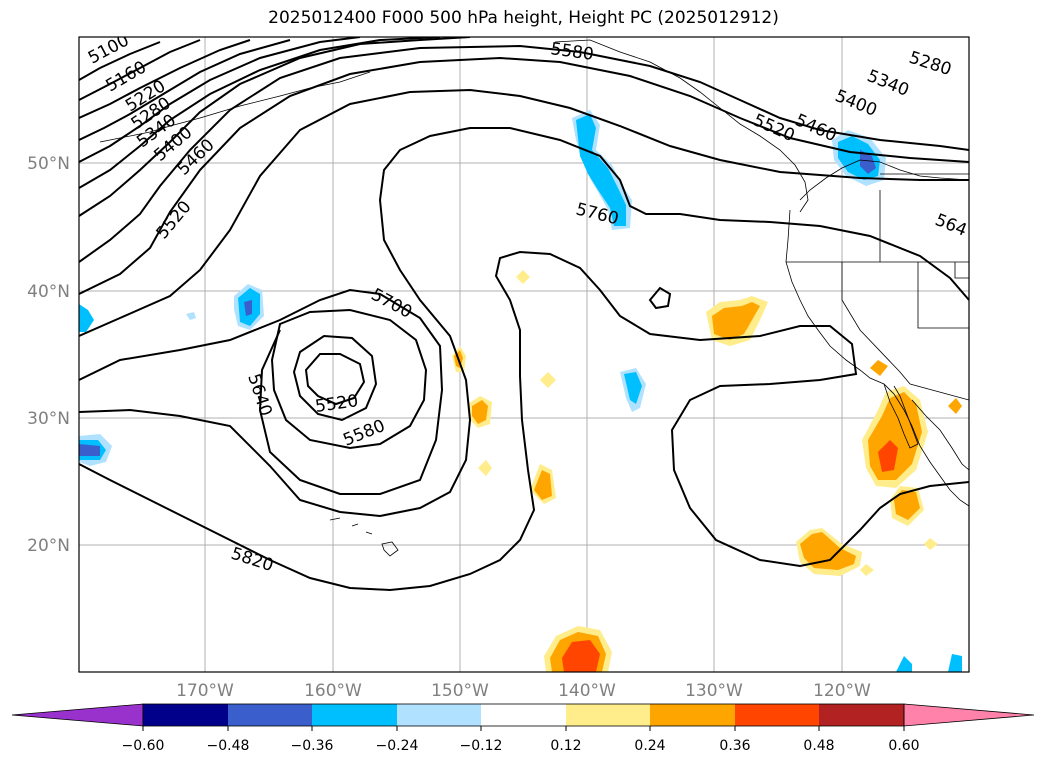 This screenshot has height=765, width=1047. Describe the element at coordinates (48, 546) in the screenshot. I see `lat-label-20n: 20°N` at that location.